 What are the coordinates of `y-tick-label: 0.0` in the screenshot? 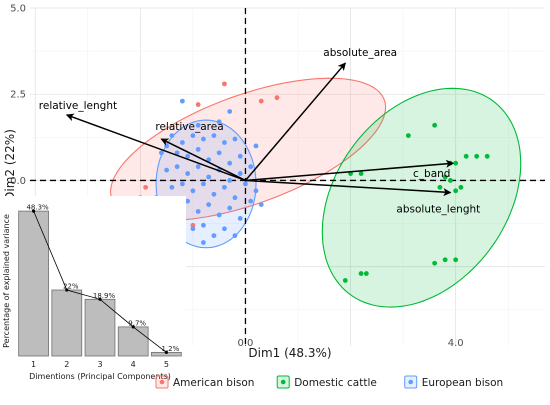 It's located at (18, 181).